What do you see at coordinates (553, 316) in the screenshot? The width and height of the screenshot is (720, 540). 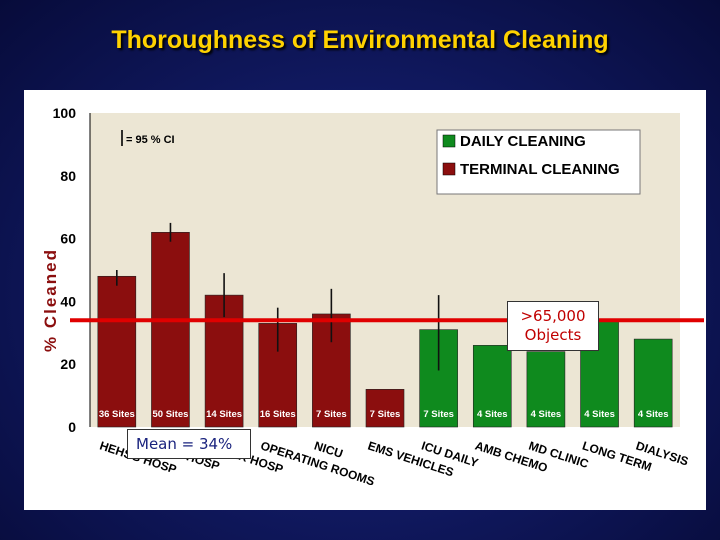 I see `callout-line1: >65,000` at bounding box center [553, 316].